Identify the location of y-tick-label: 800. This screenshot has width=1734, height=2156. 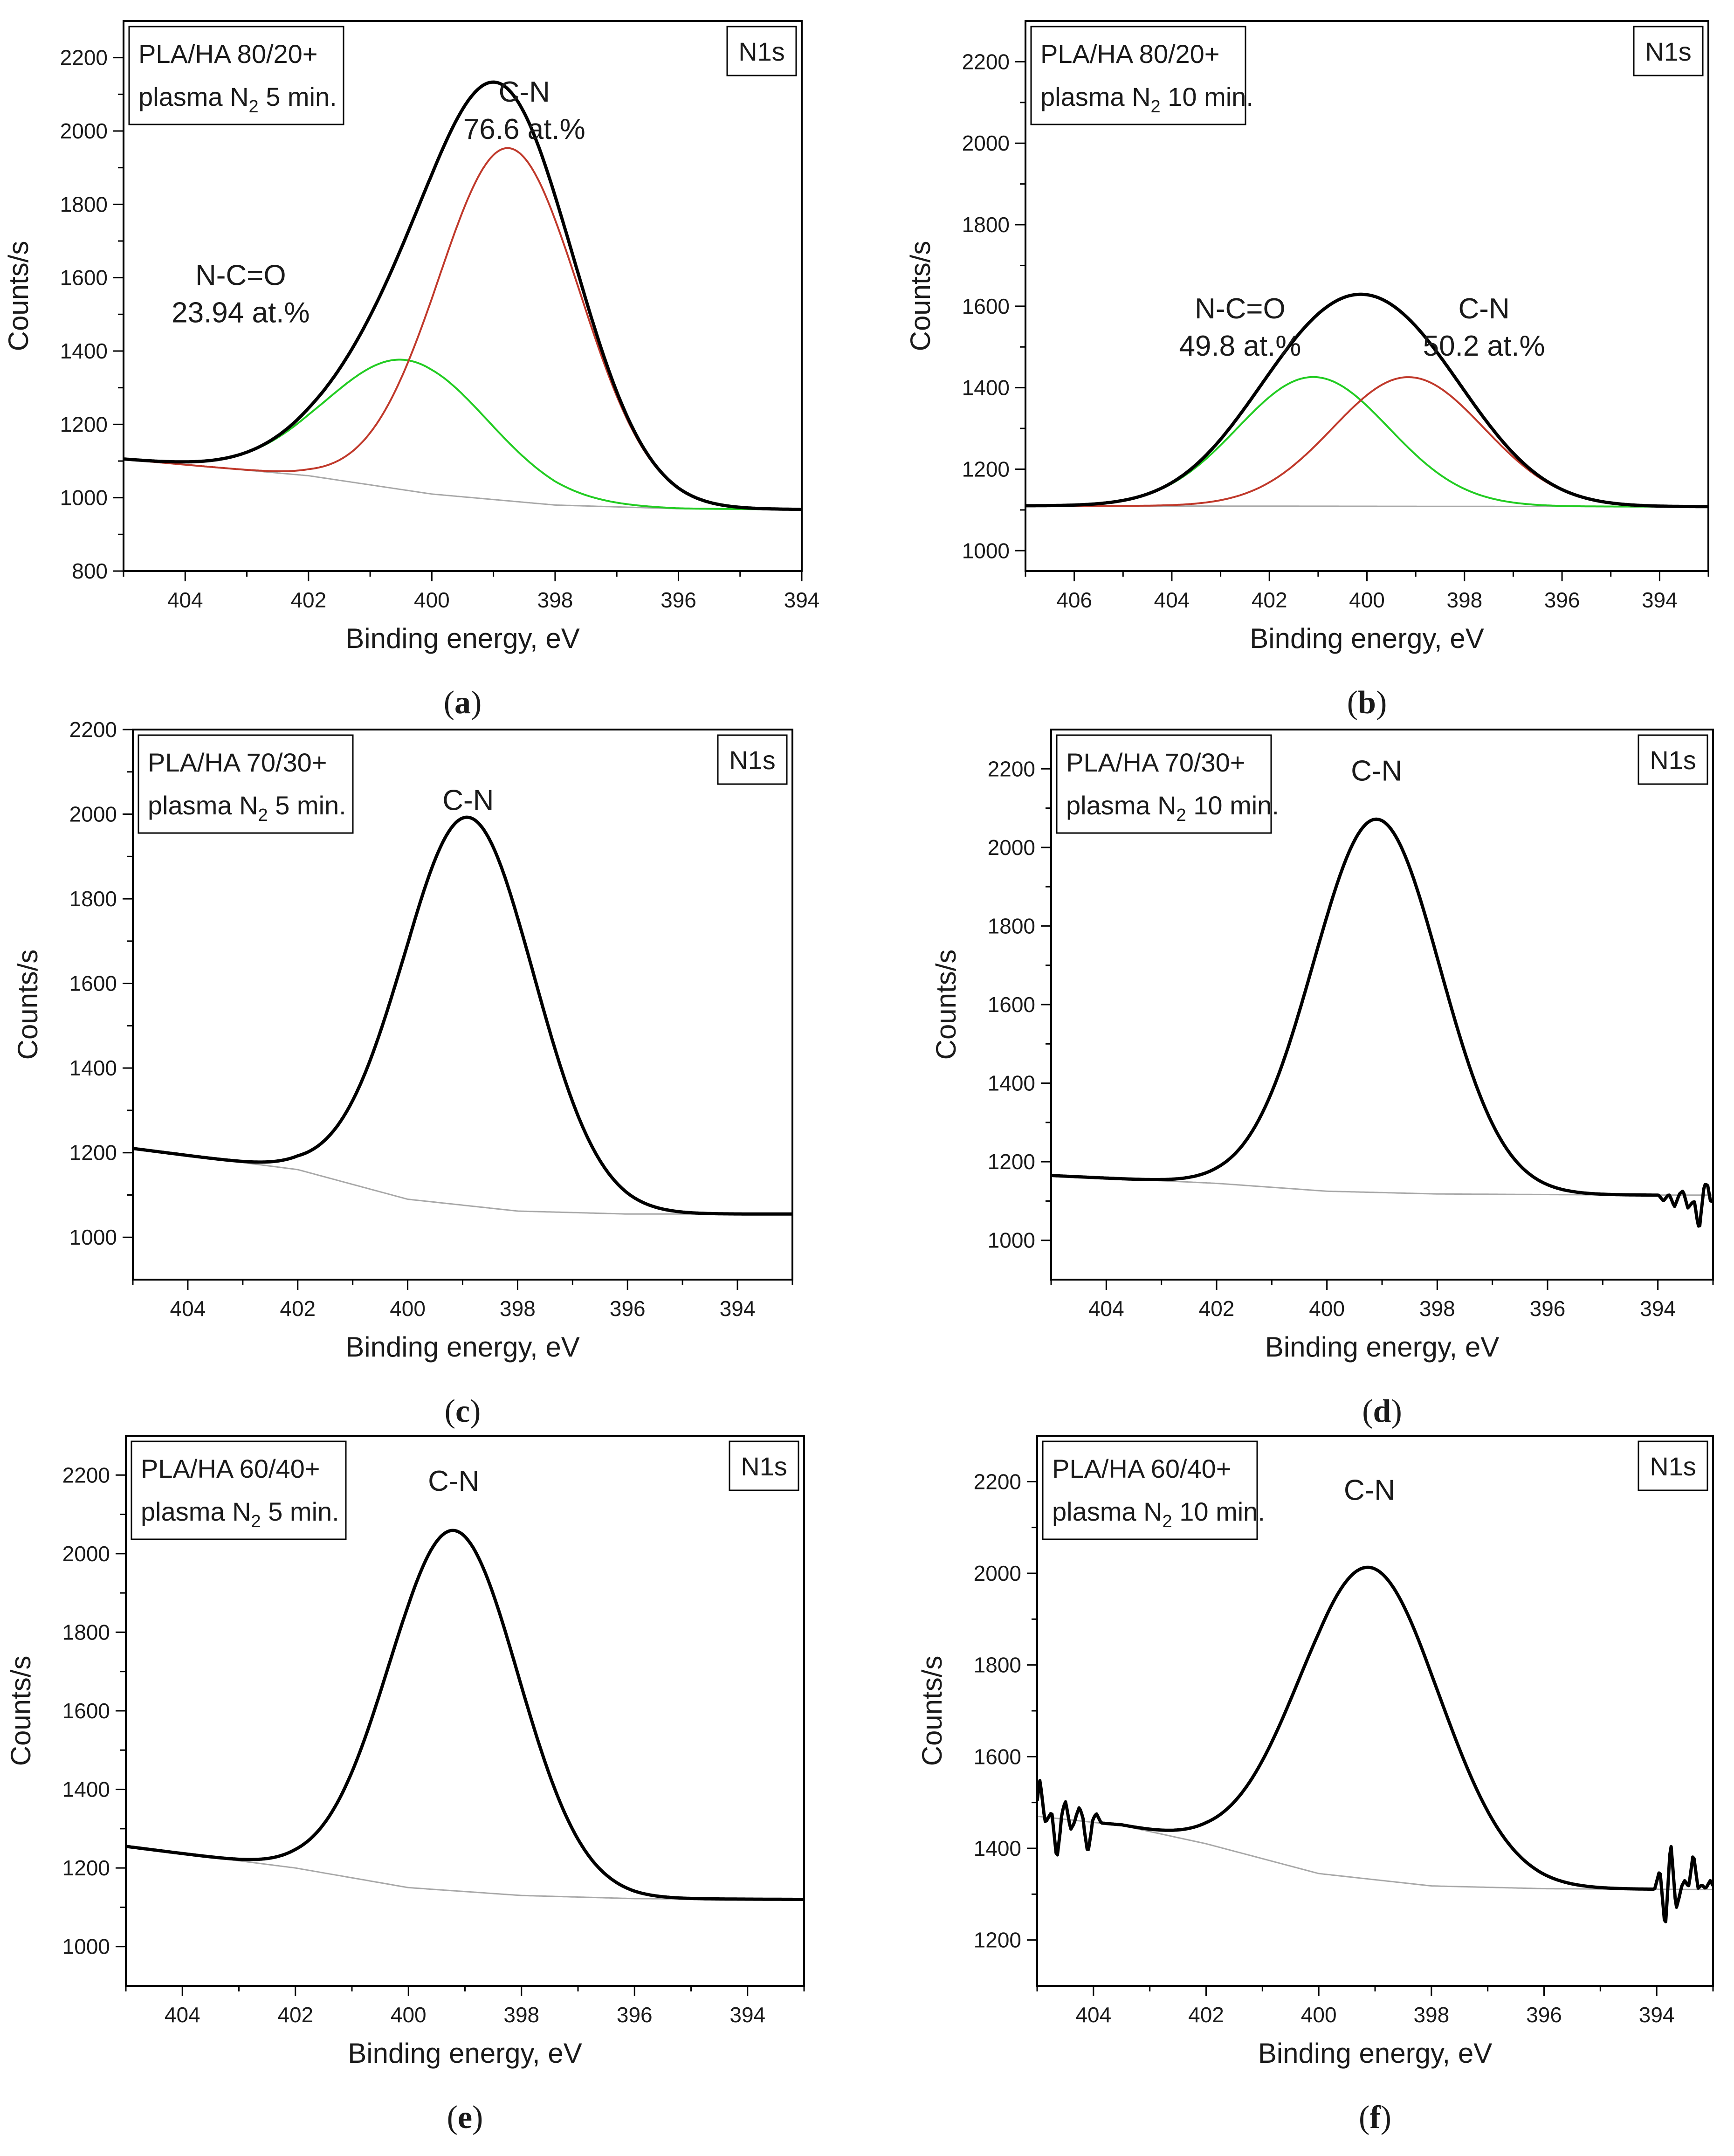
(90, 571).